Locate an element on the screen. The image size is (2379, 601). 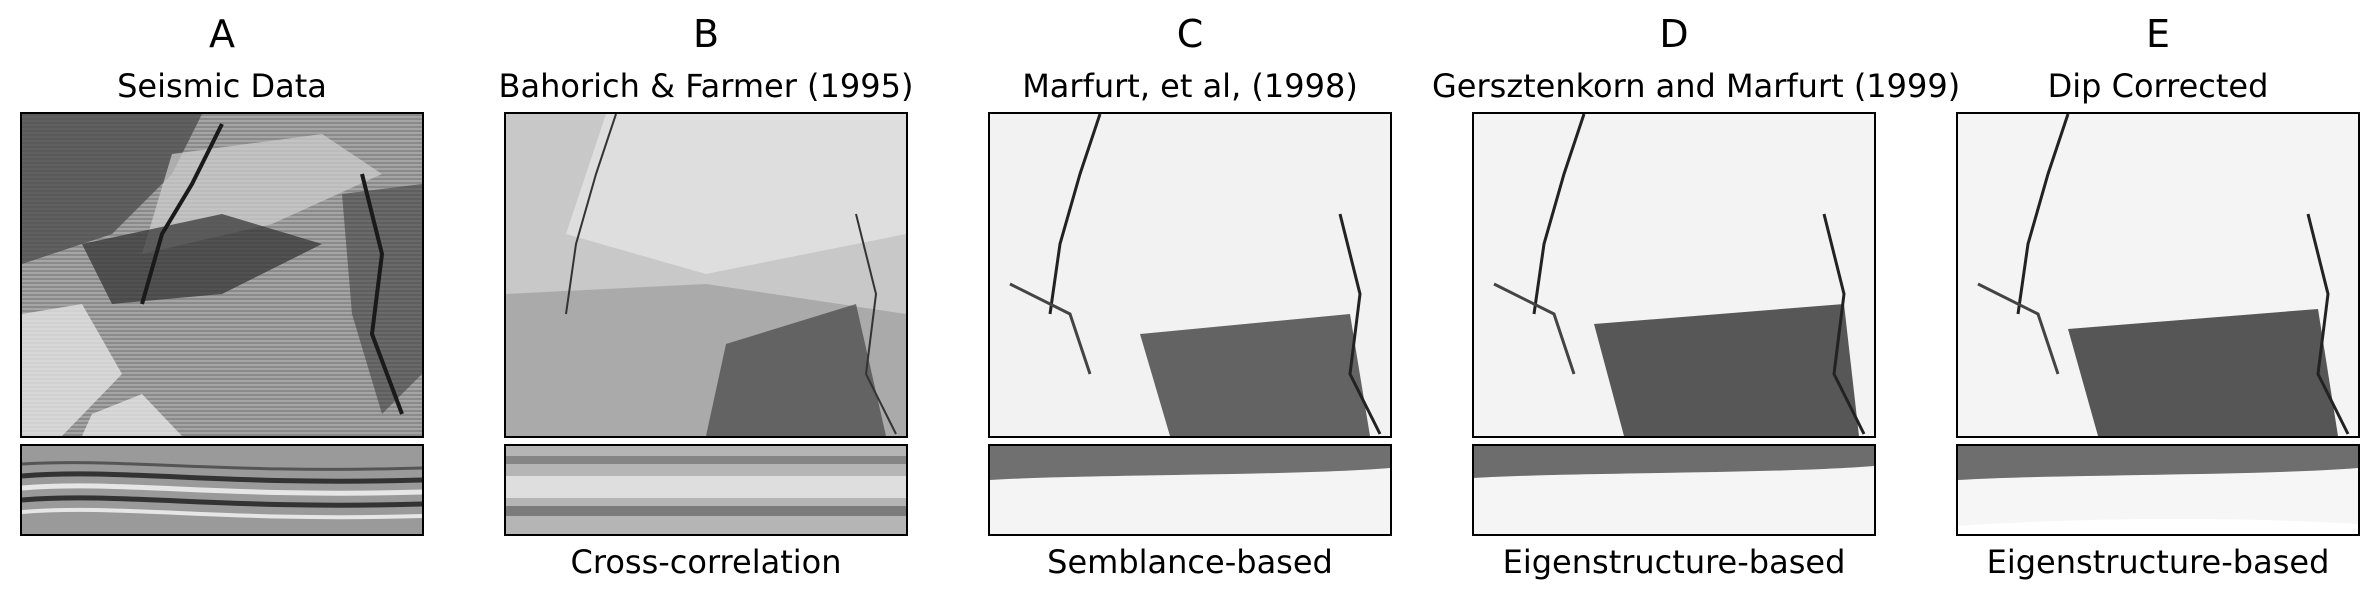
seismic-timeslice-image is located at coordinates (222, 275).